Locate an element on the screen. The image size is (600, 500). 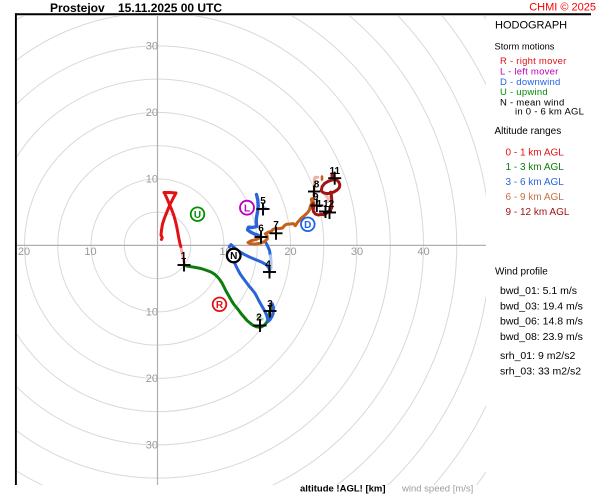
svg-text: R is located at coordinates (220, 305).